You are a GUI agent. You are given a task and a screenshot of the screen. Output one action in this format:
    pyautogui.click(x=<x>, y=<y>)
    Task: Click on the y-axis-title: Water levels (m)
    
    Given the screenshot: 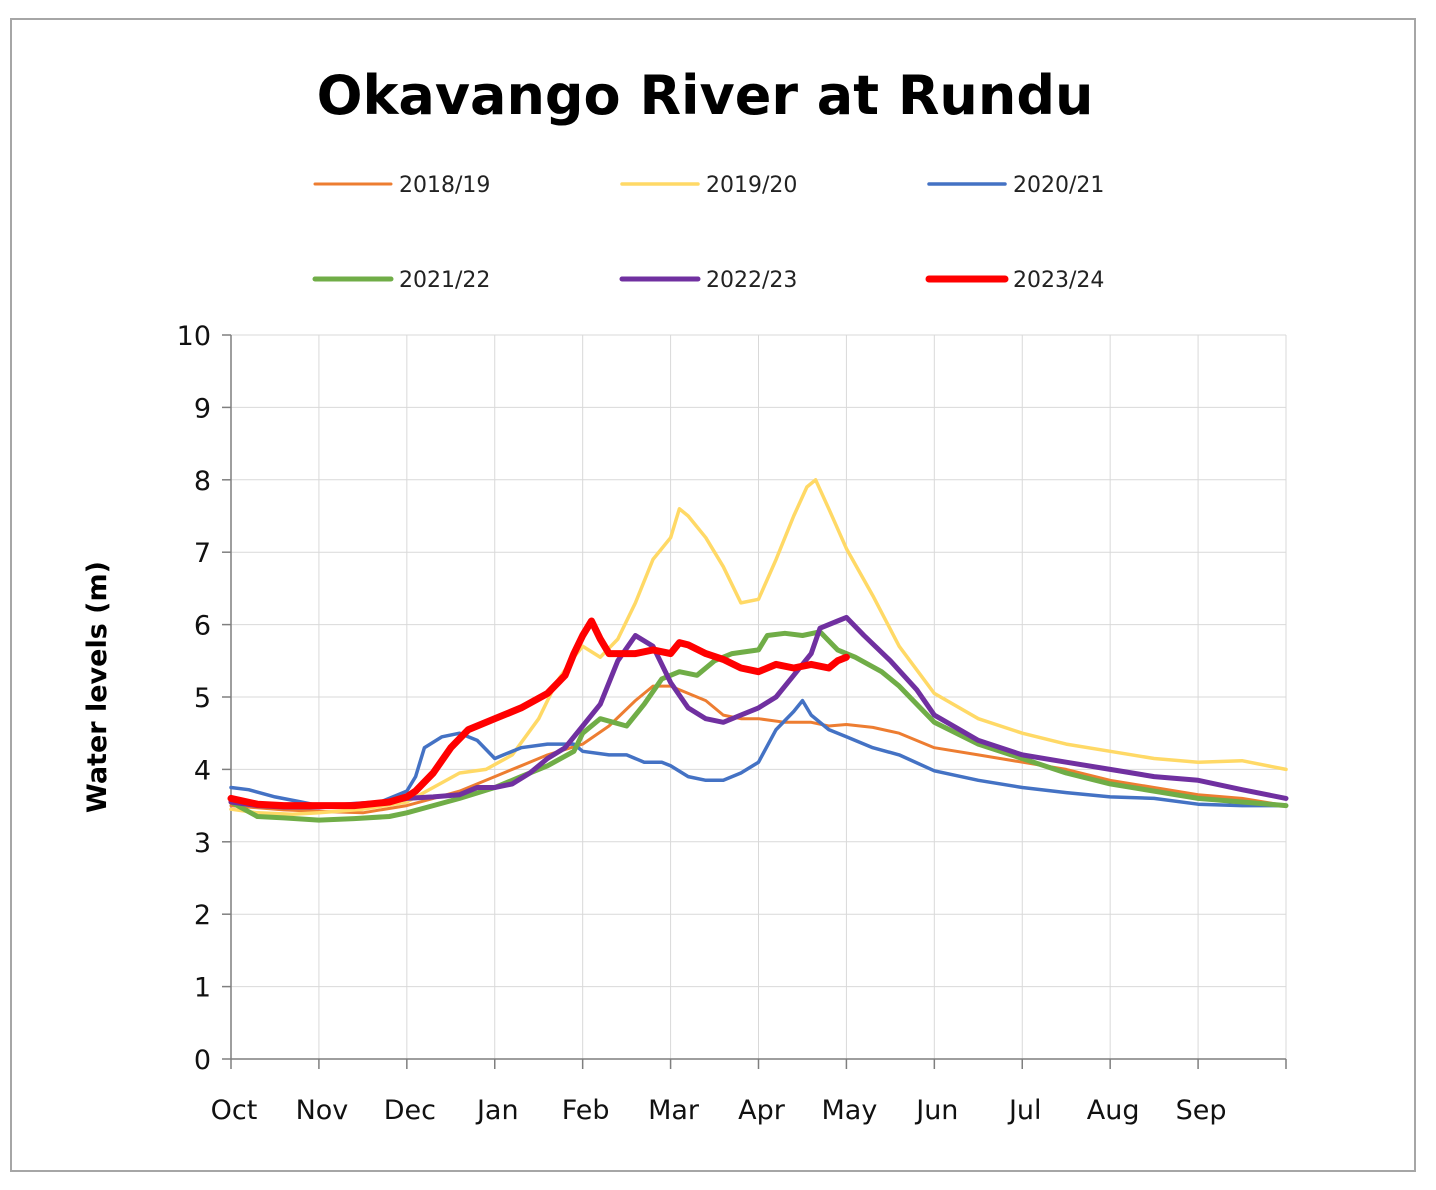 What is the action you would take?
    pyautogui.click(x=97, y=687)
    